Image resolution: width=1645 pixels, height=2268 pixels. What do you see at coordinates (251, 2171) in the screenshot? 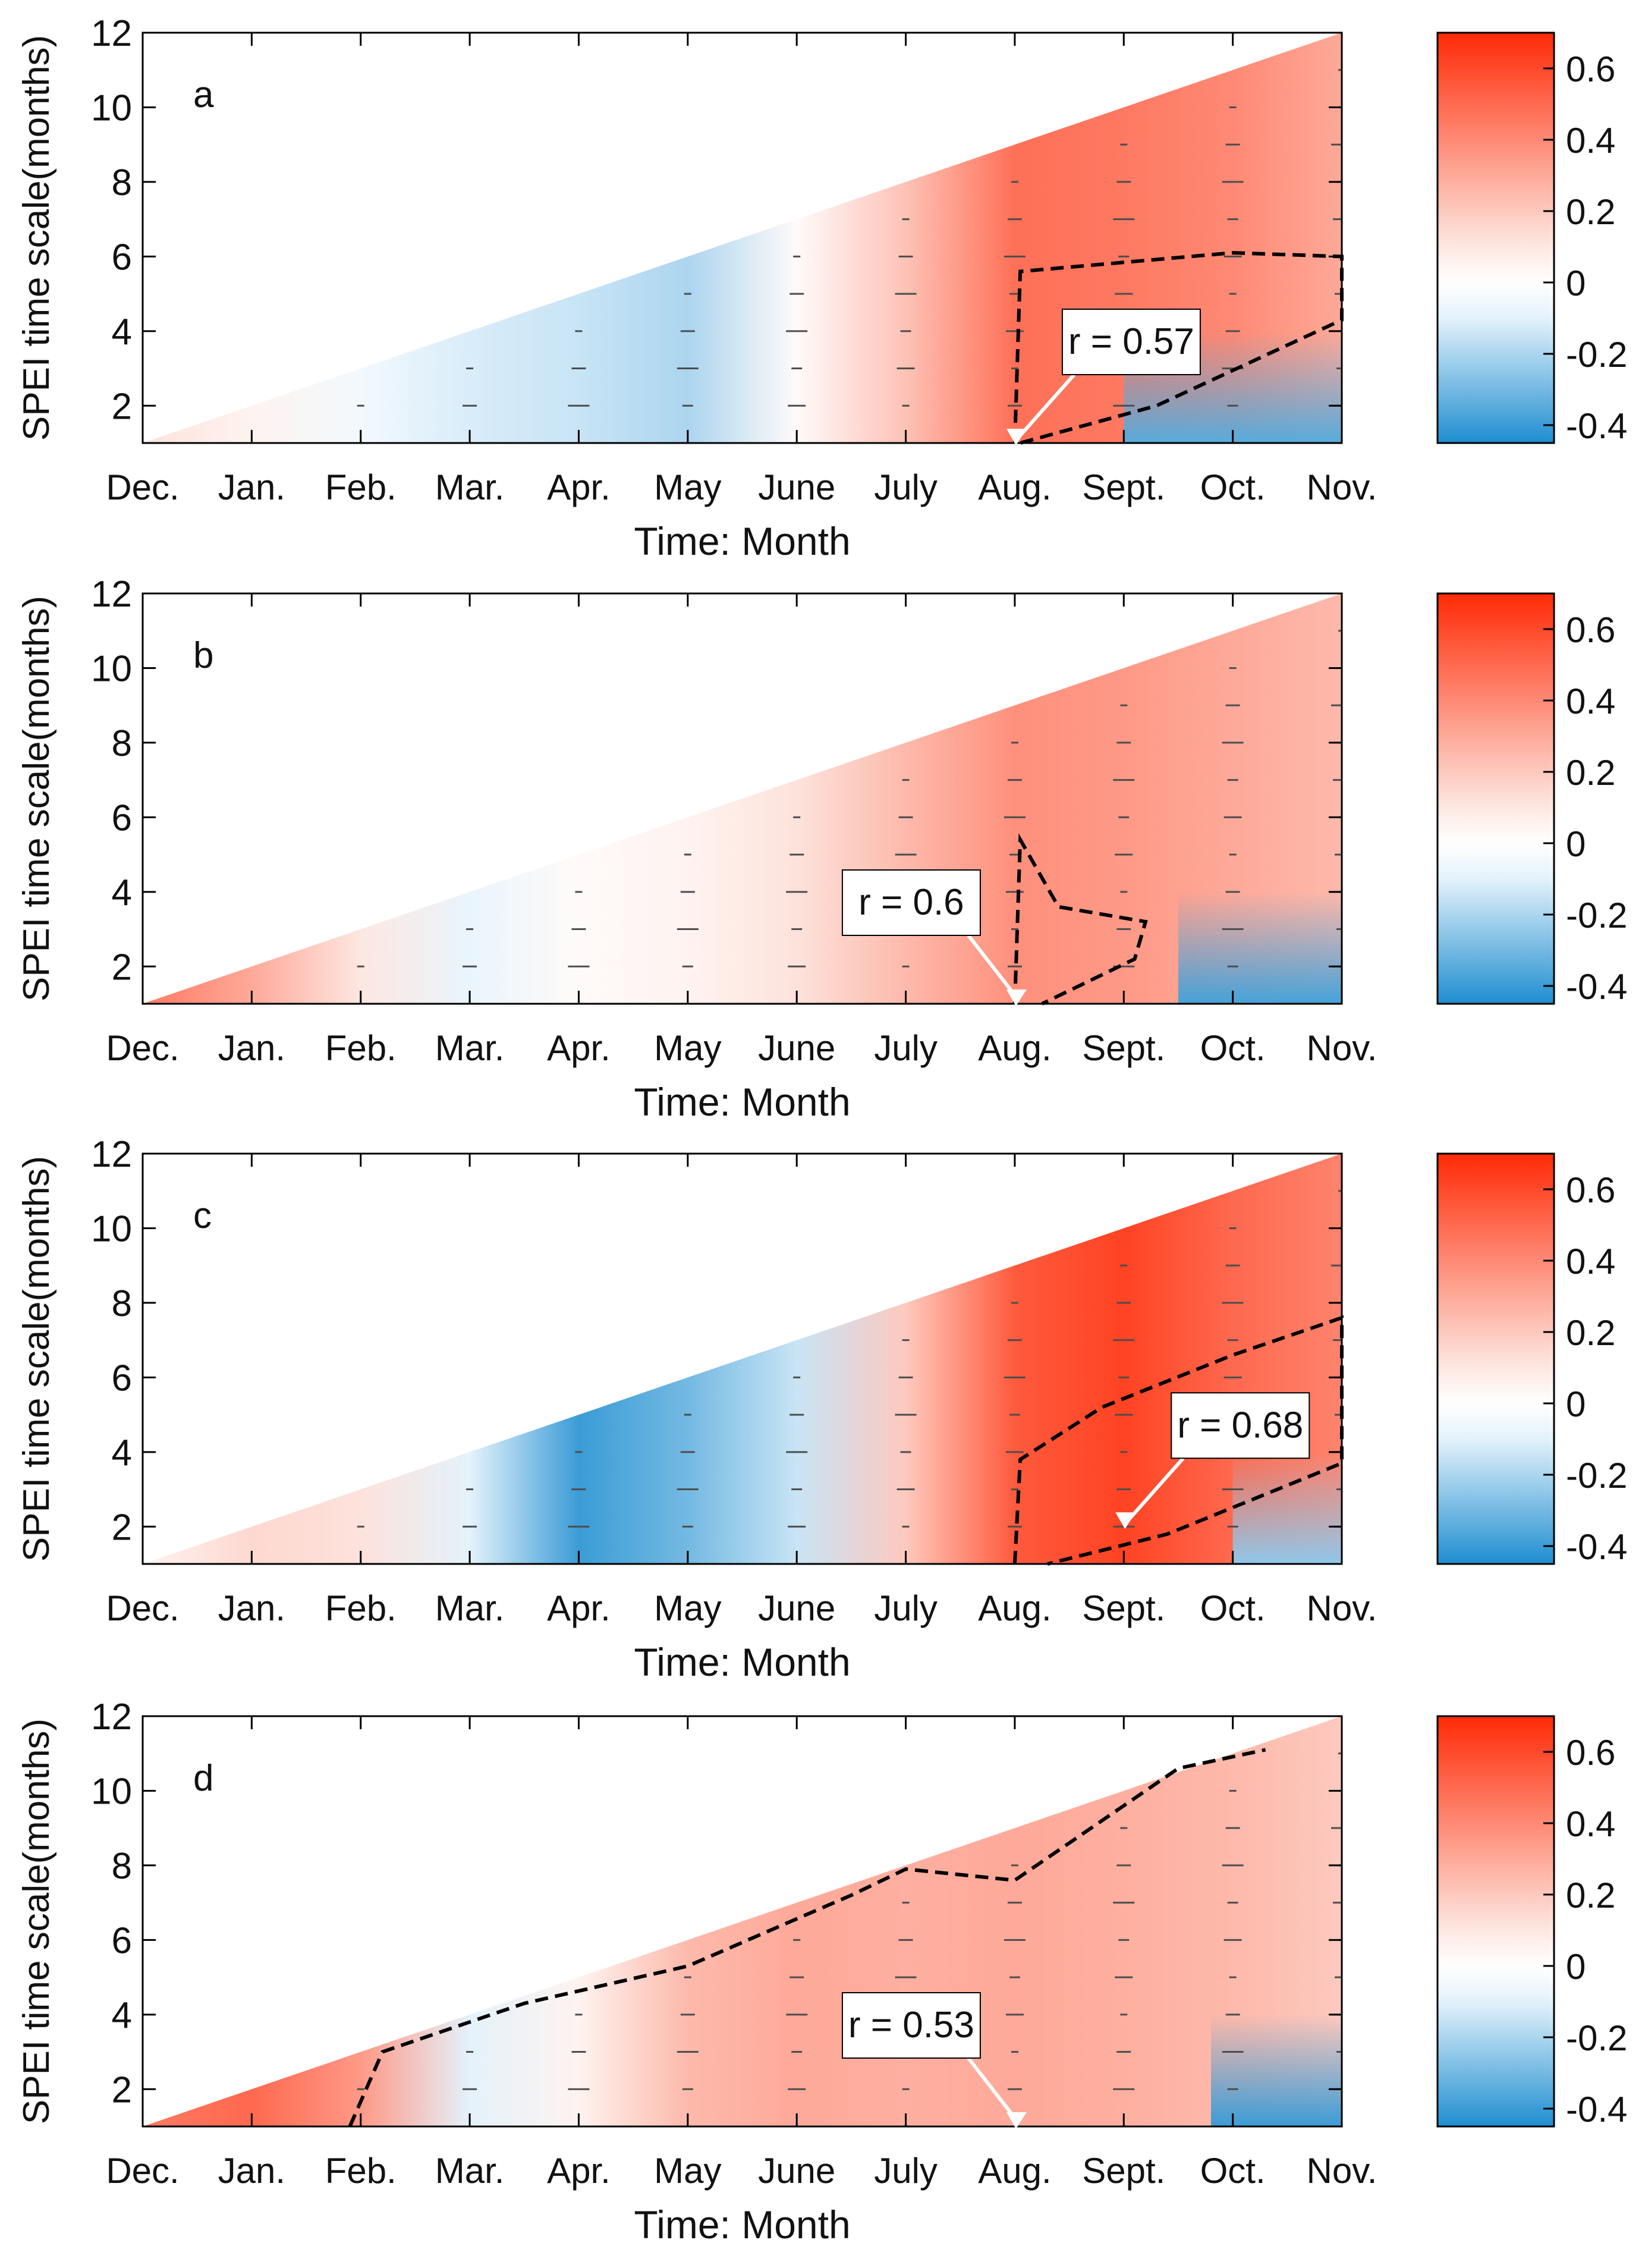
I see `x-tick-label: Jan.` at bounding box center [251, 2171].